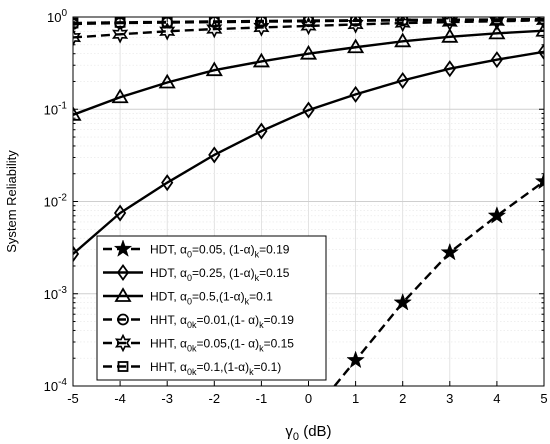  What do you see at coordinates (56, 108) in the screenshot?
I see `y-tick-label: 10⁻¹` at bounding box center [56, 108].